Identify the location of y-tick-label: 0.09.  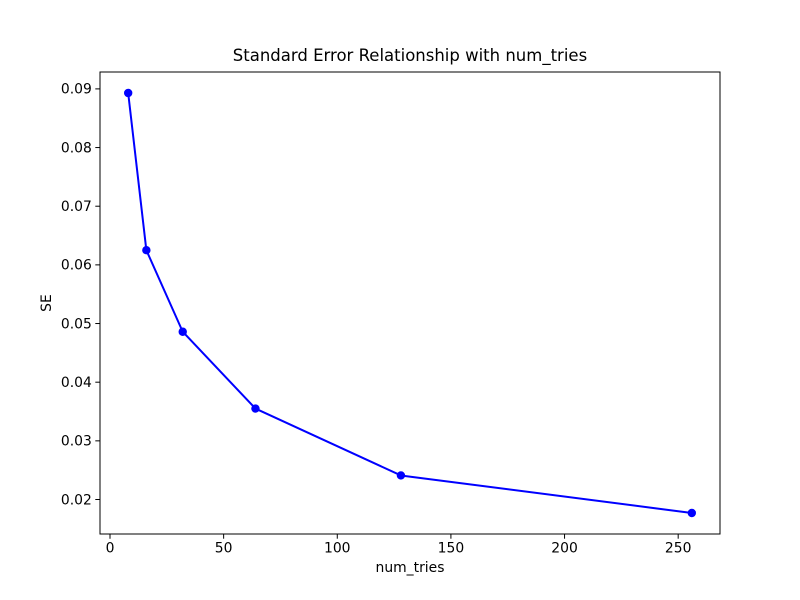
(76, 90).